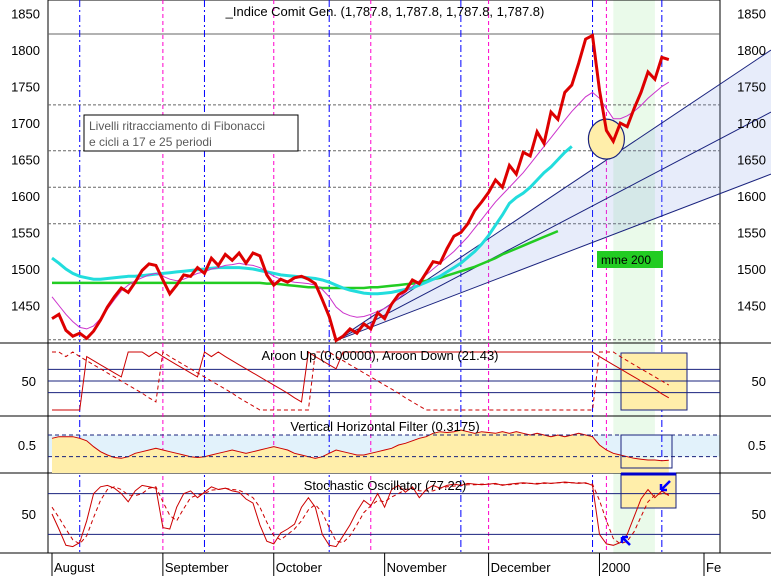 This screenshot has height=576, width=771. I want to click on aroon-tick-left: 50, so click(29, 381).